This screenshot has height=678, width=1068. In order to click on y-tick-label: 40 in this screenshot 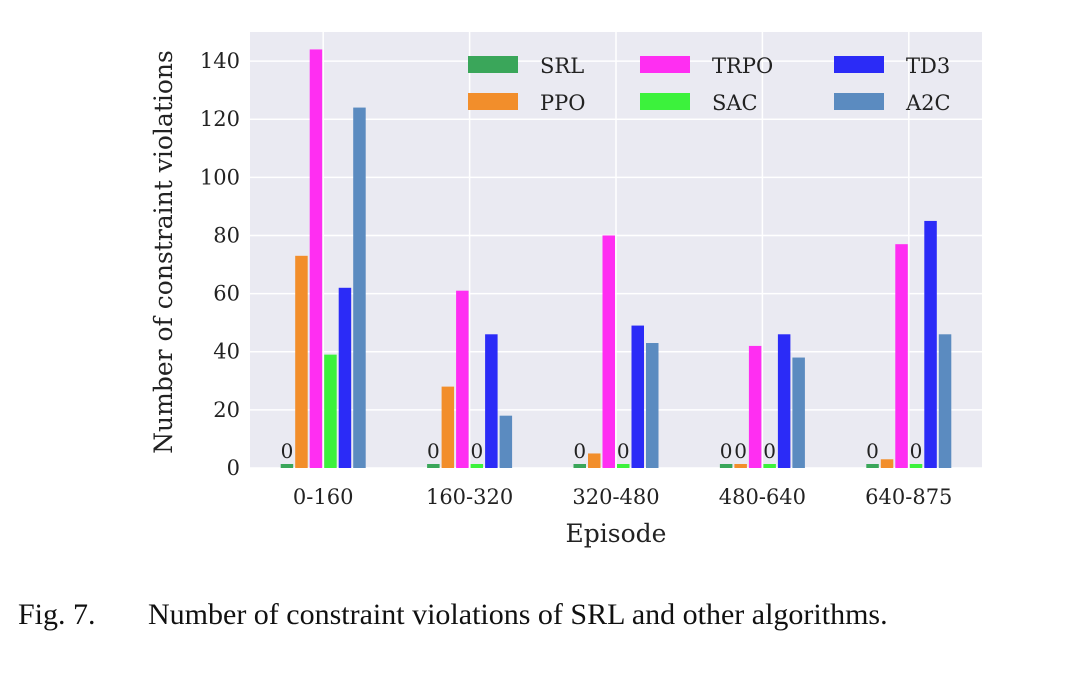, I will do `click(226, 352)`.